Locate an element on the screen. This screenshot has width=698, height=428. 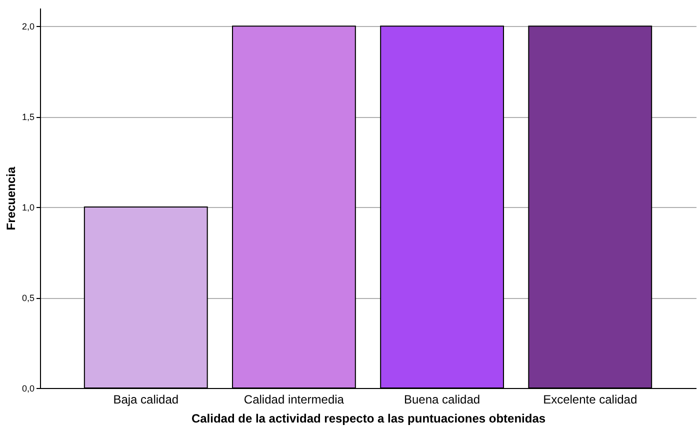
y-tick-label: 2,0 is located at coordinates (28, 27).